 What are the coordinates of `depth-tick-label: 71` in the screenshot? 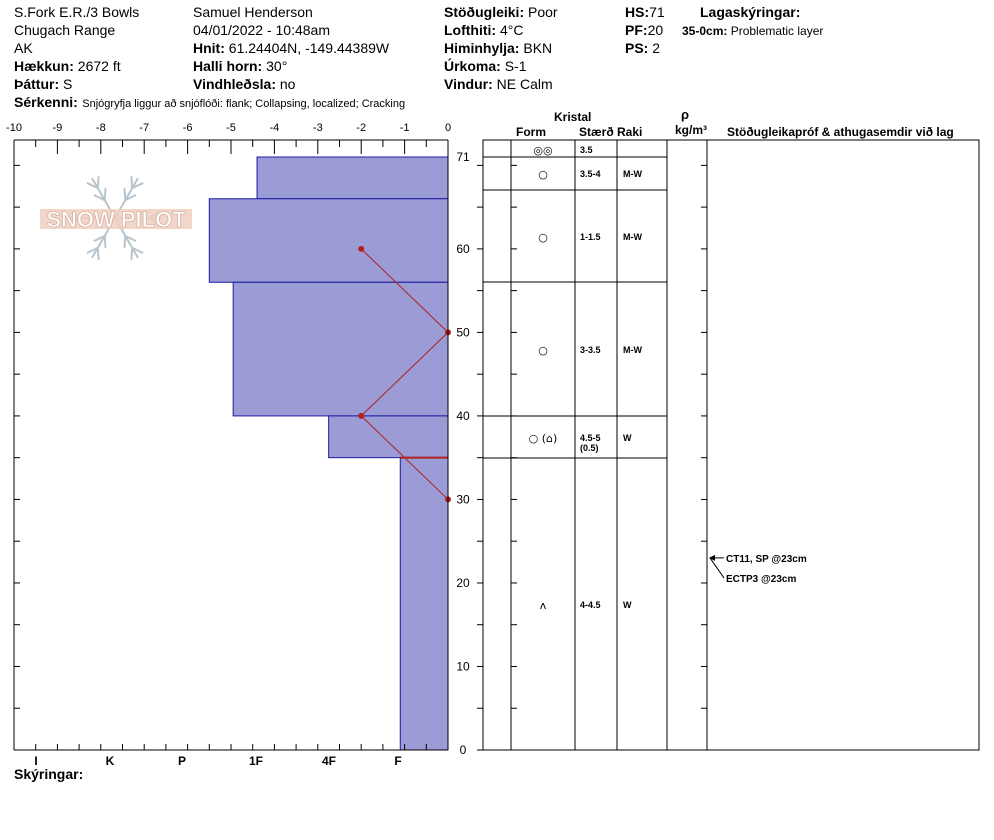 It's located at (463, 157).